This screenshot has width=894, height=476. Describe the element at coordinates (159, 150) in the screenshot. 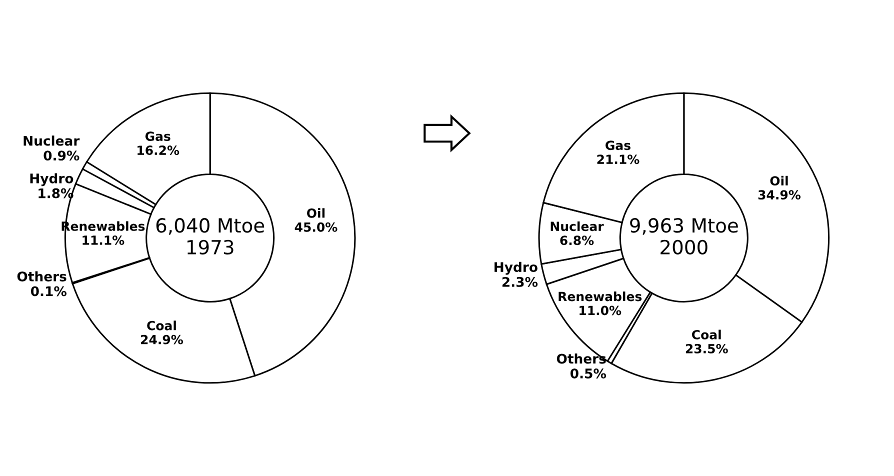

I see `data-label: 16.2%` at that location.